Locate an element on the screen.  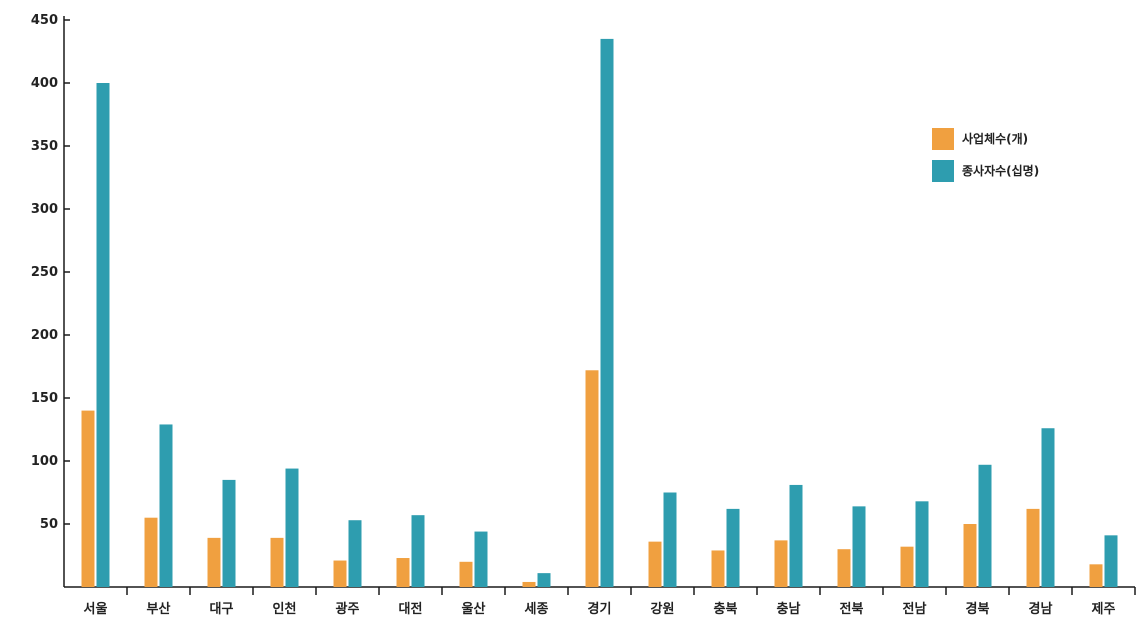
x-tick-label: 세종 is located at coordinates (537, 609).